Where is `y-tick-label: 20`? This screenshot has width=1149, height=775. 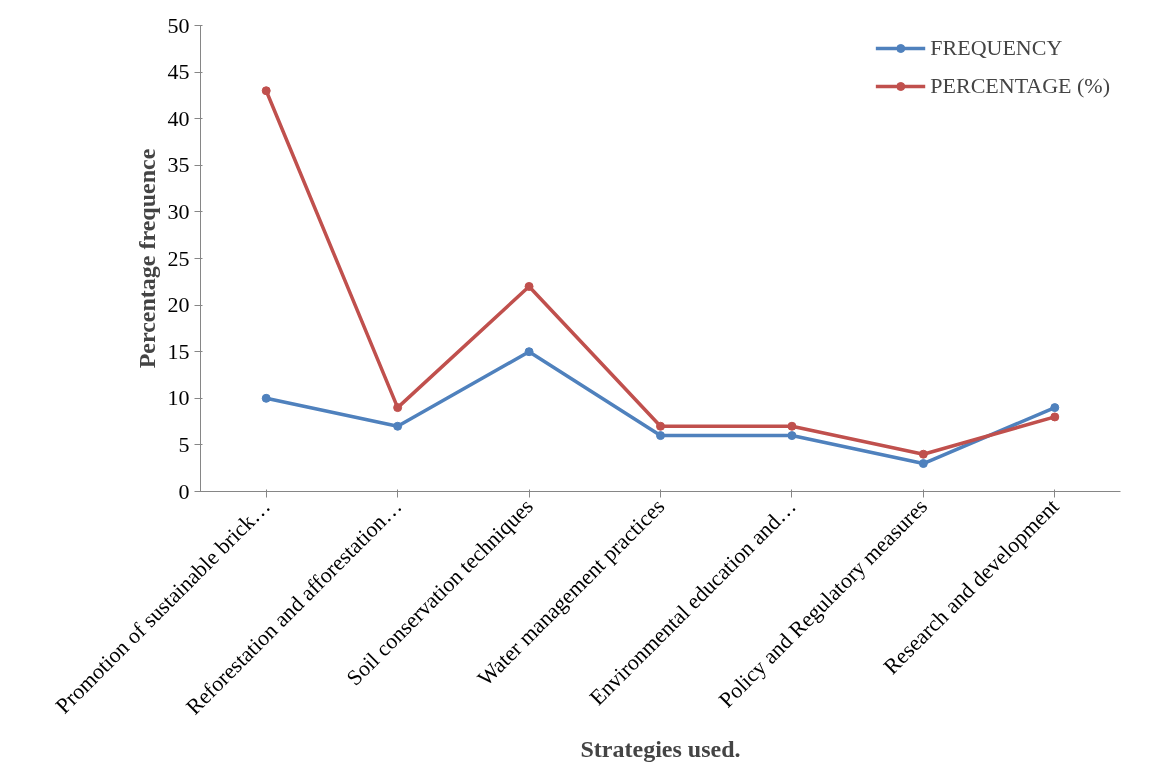
y-tick-label: 20 is located at coordinates (178, 305).